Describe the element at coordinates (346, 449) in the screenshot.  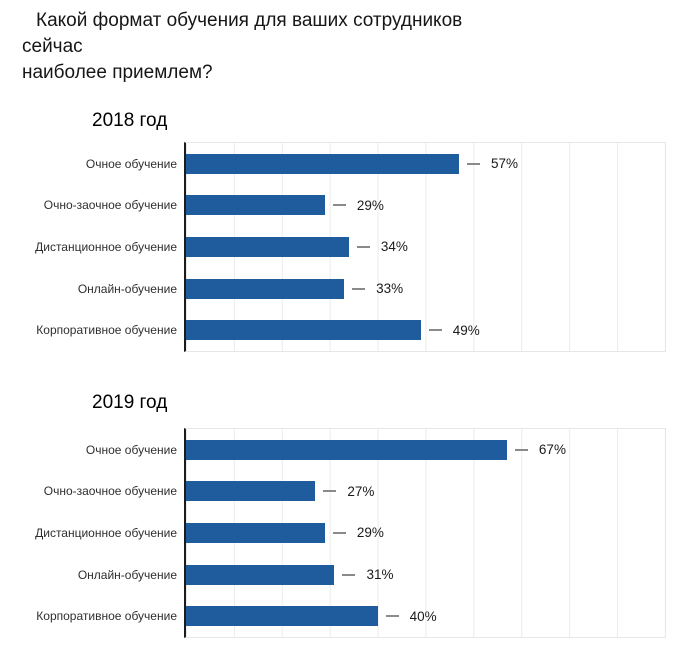
I see `bar-2019-full-time` at that location.